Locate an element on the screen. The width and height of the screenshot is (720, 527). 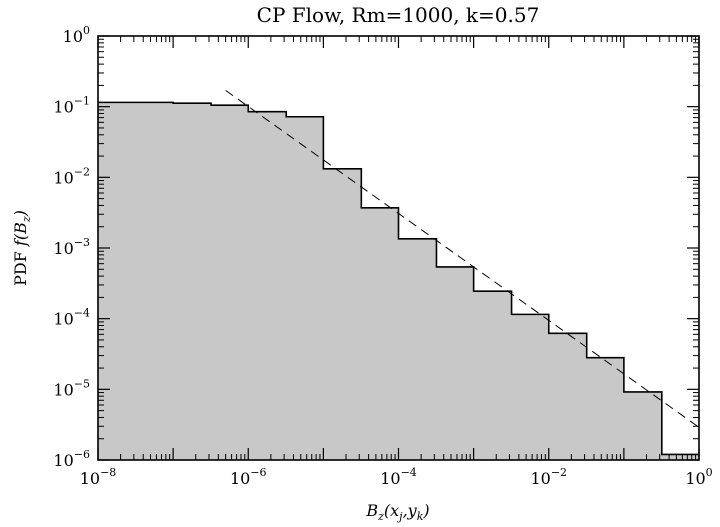
y-tick-label: 10⁻³ is located at coordinates (71, 247).